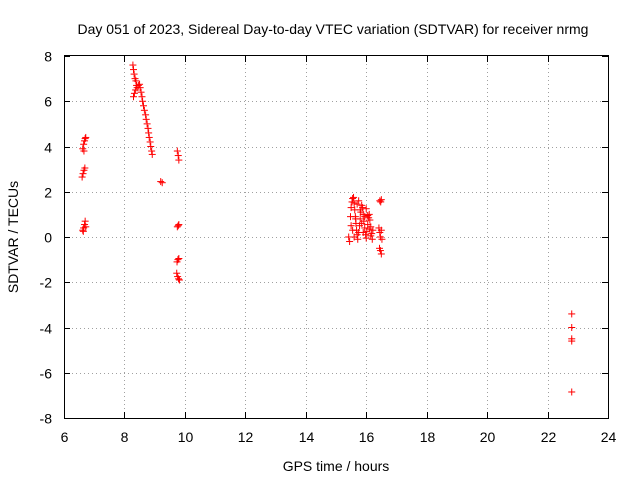 This screenshot has width=640, height=480. I want to click on x-tick-label: 6, so click(65, 437).